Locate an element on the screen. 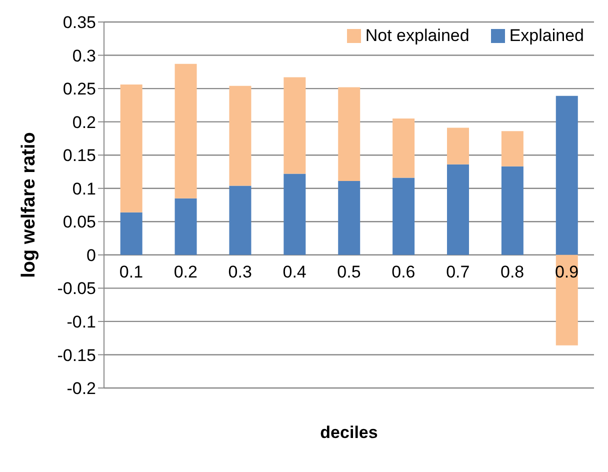 The height and width of the screenshot is (472, 608). y-tick-label: 0.35 is located at coordinates (79, 22).